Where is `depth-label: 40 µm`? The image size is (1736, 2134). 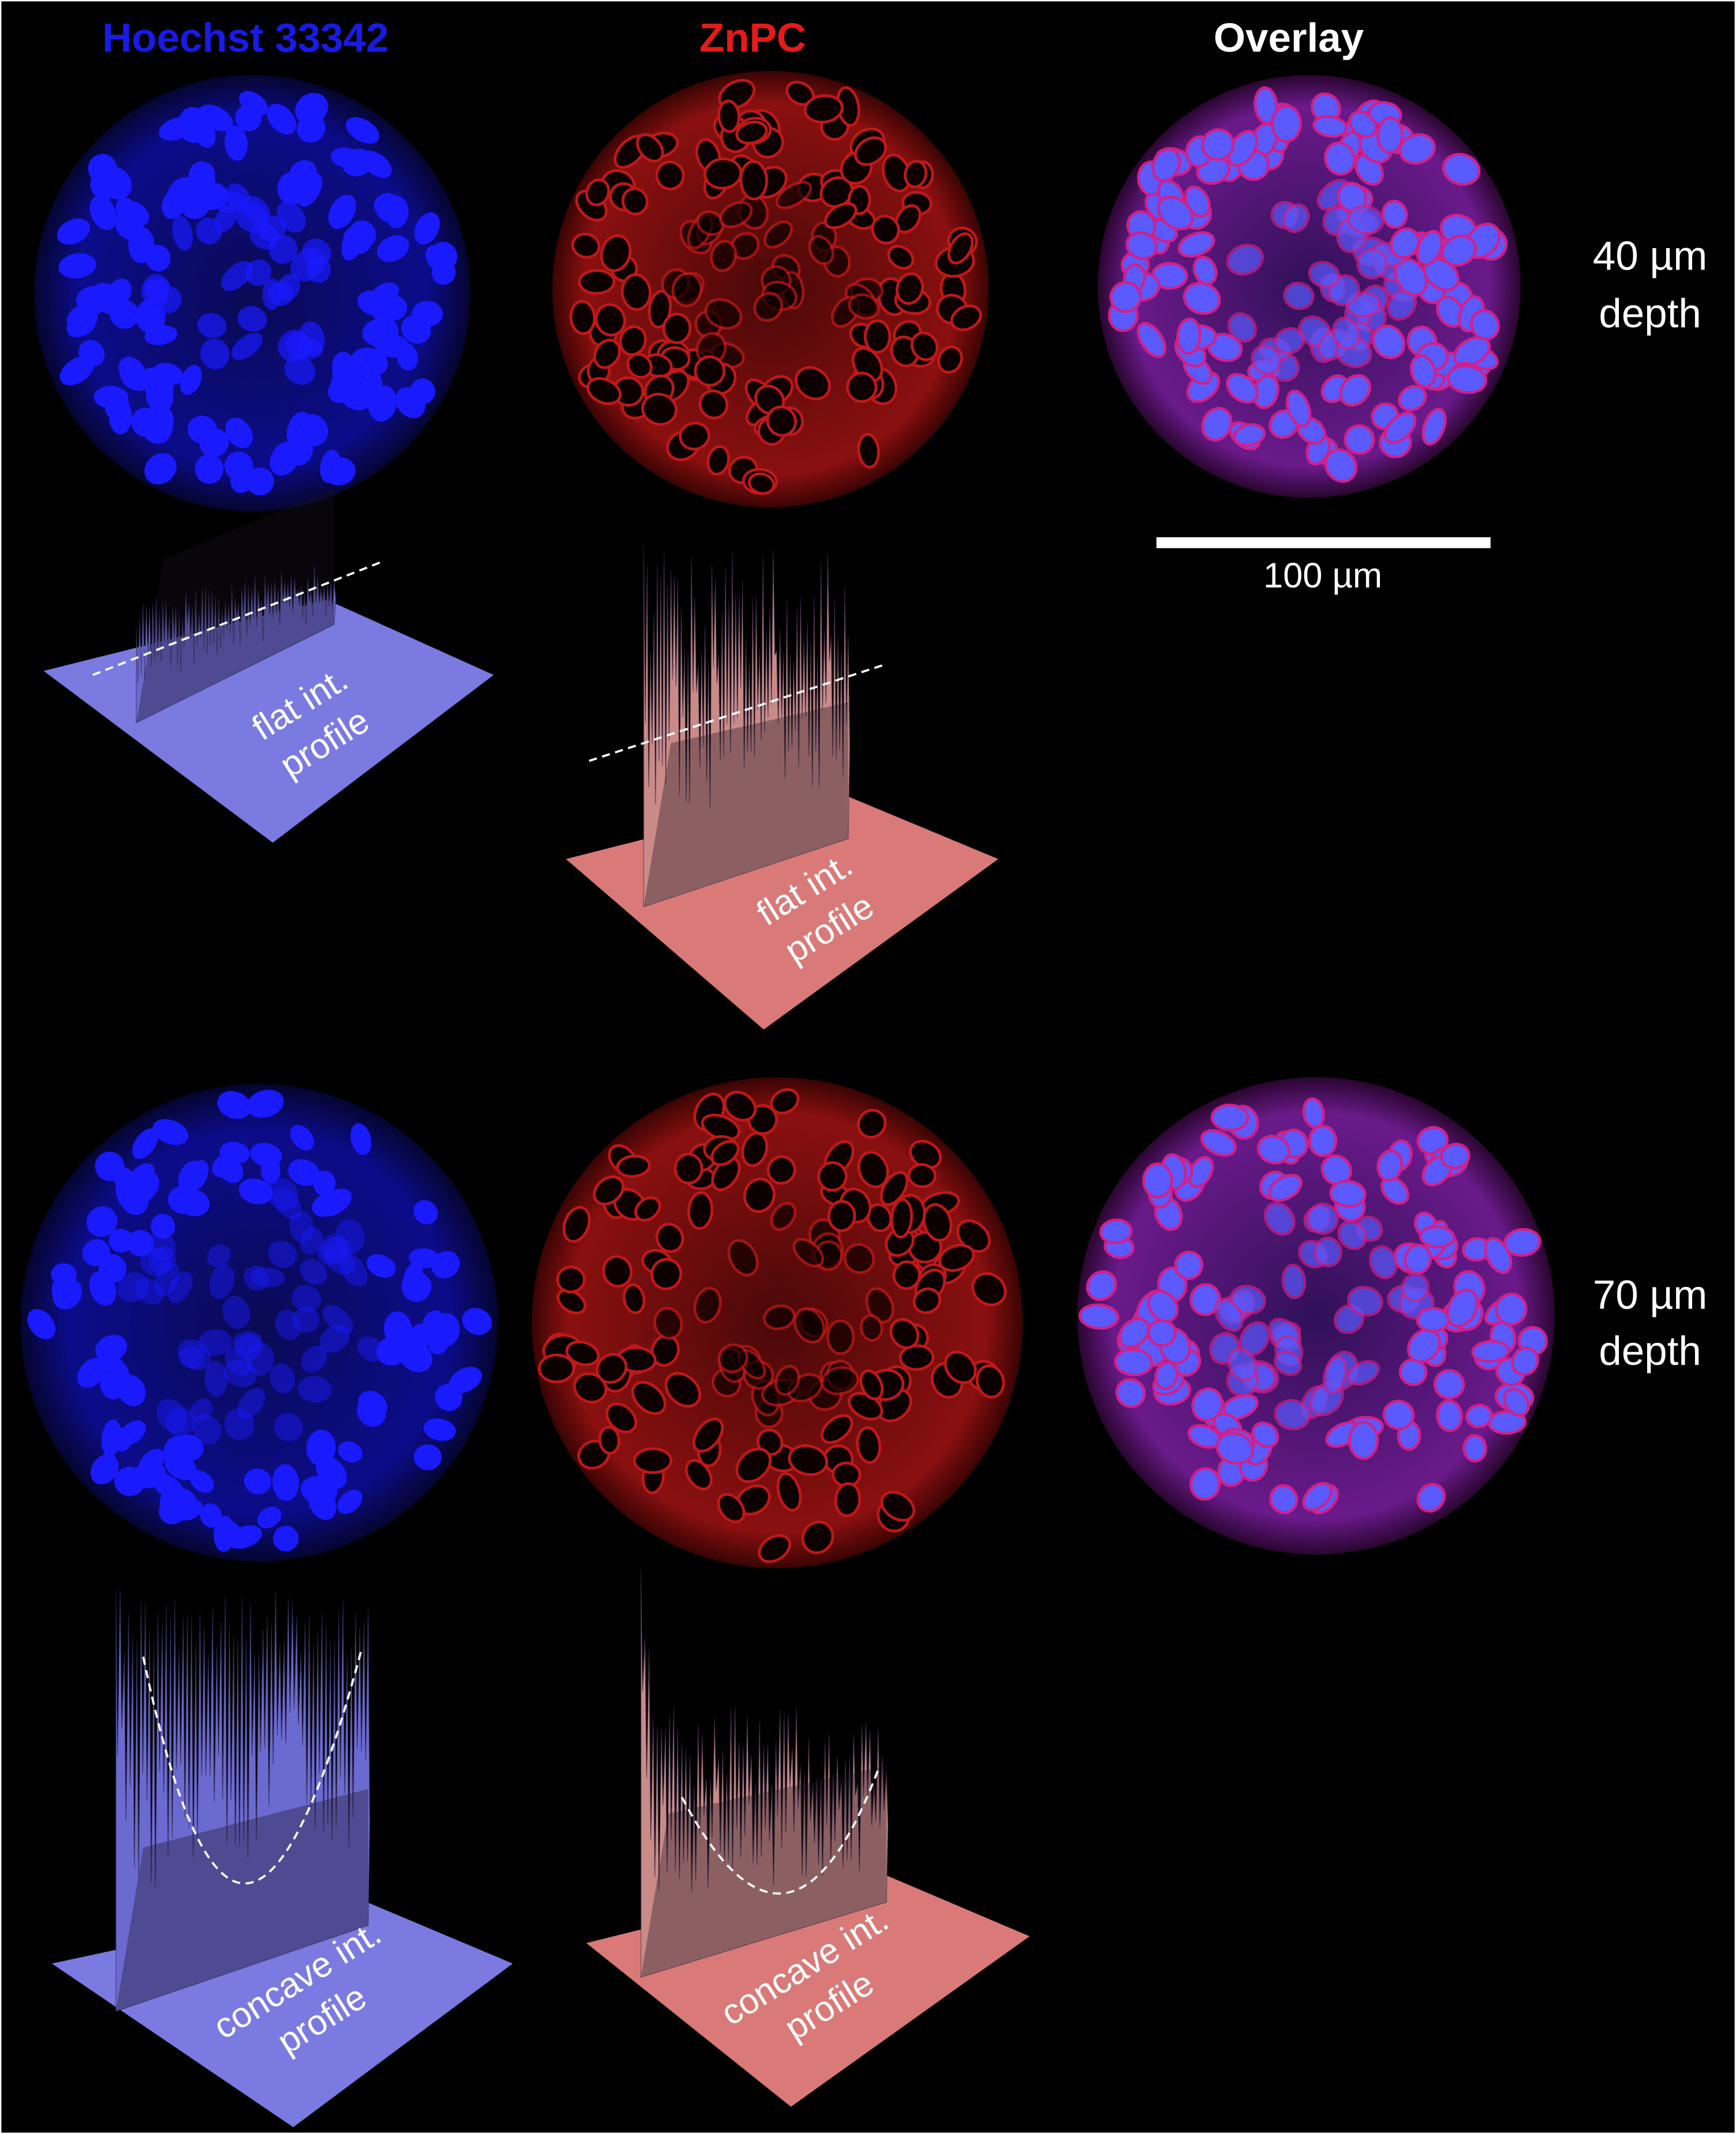 depth-label: 40 µm is located at coordinates (1650, 256).